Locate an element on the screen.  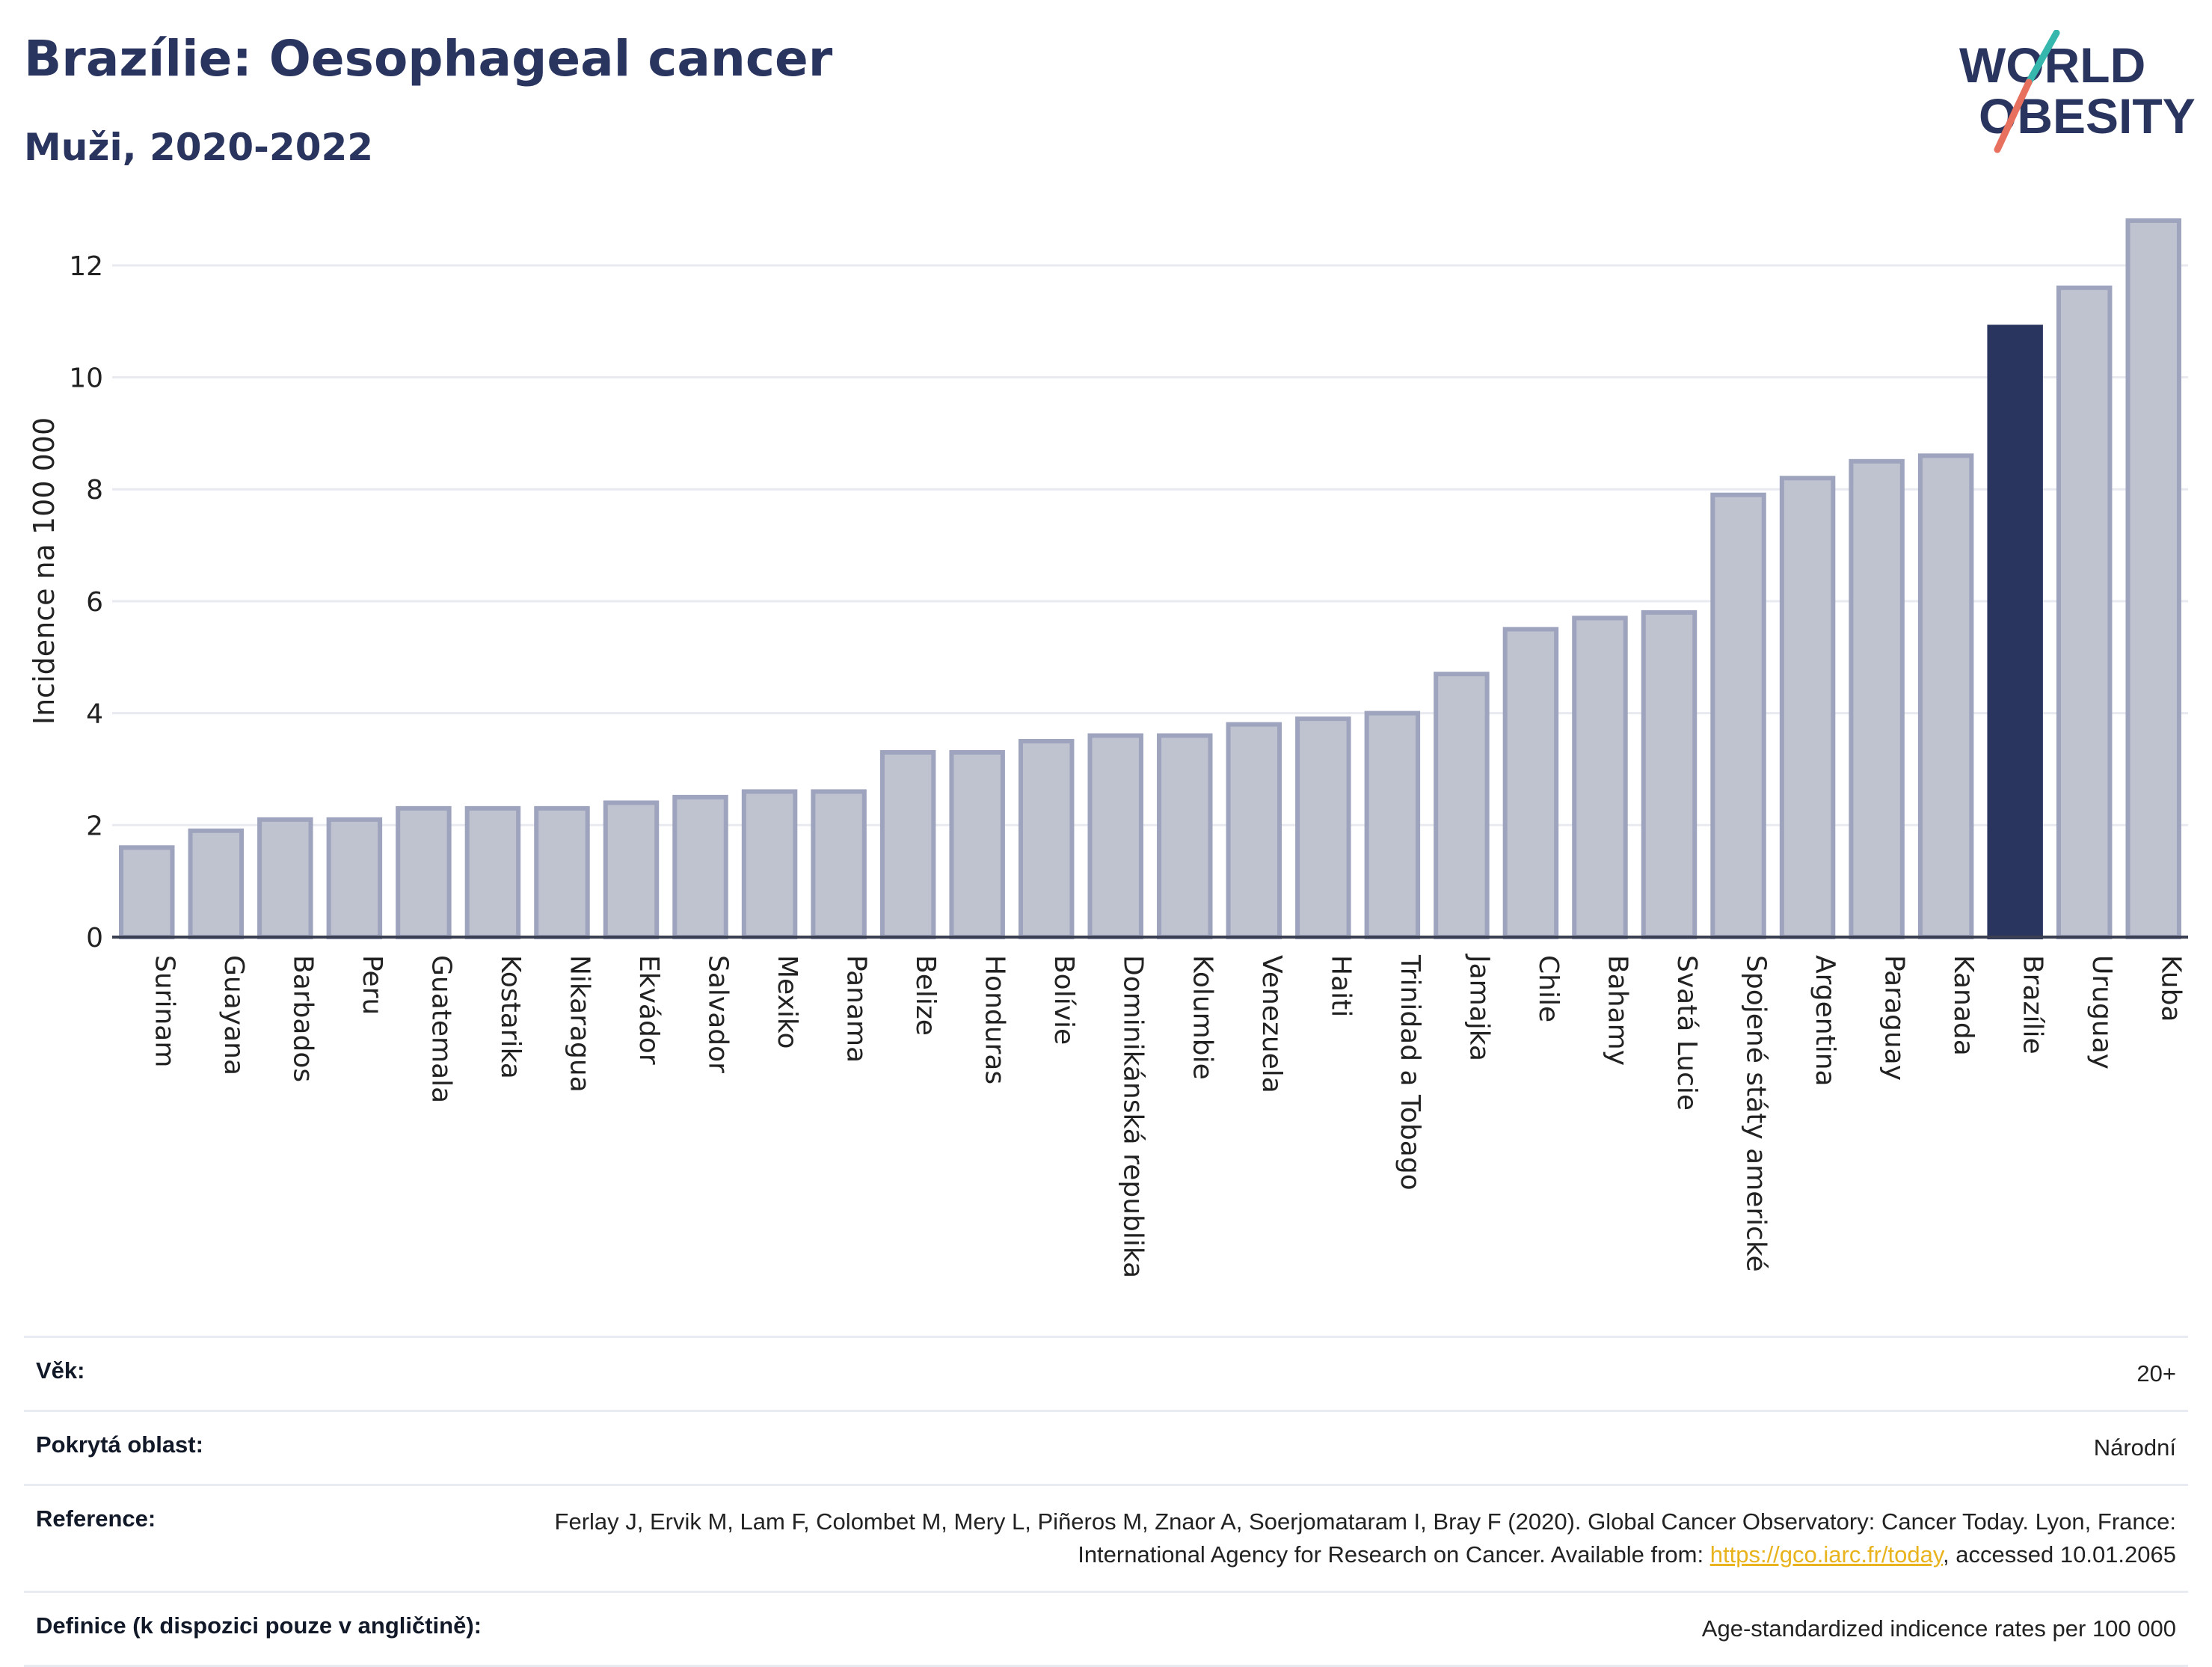
y-tick-label: 6 is located at coordinates (94, 603).